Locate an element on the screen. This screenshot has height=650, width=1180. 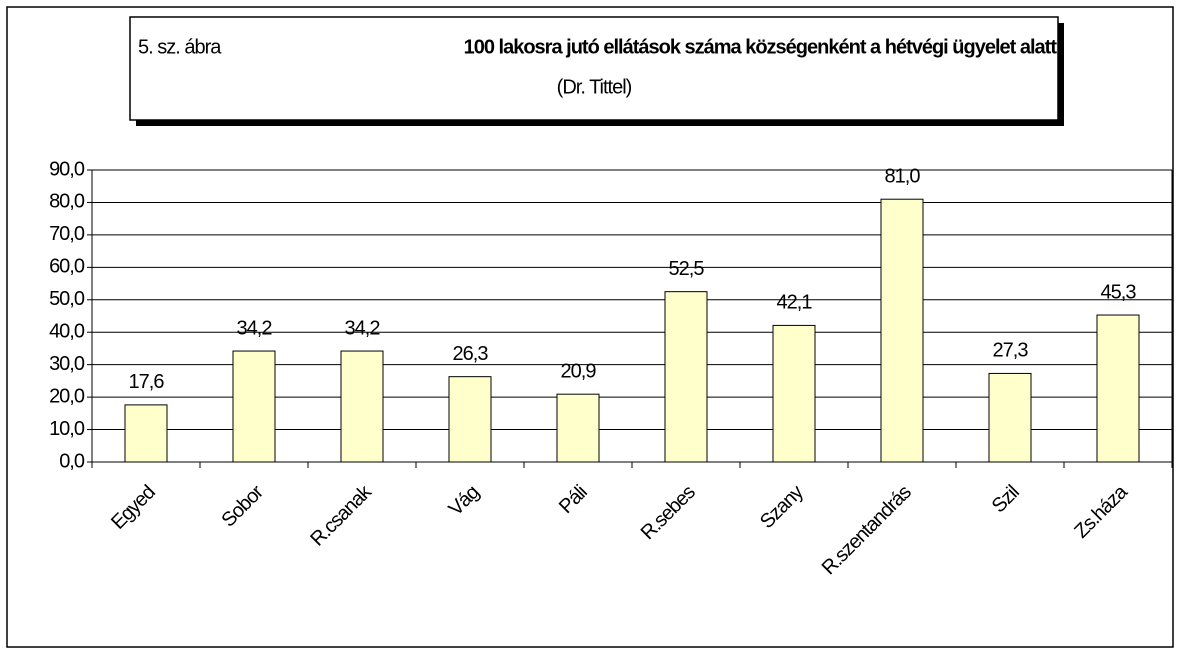
y-tick-label: 90,0 is located at coordinates (67, 169).